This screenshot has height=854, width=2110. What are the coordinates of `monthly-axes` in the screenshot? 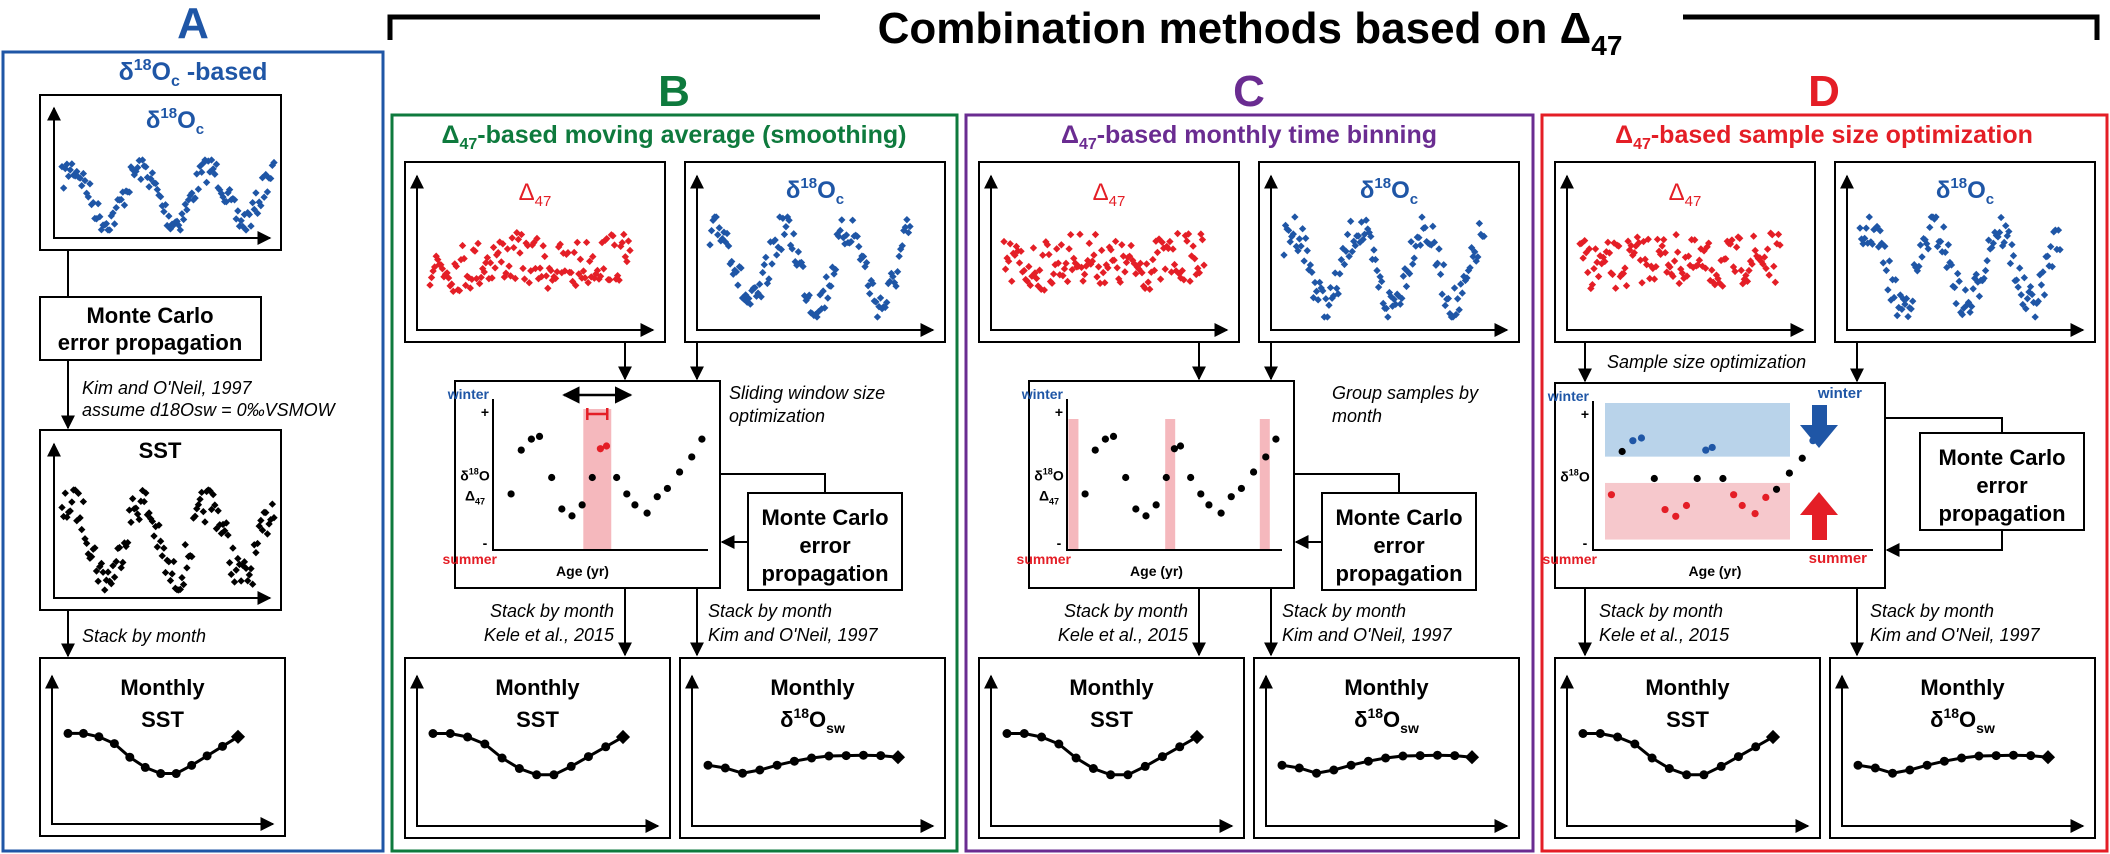 It's located at (1384, 753).